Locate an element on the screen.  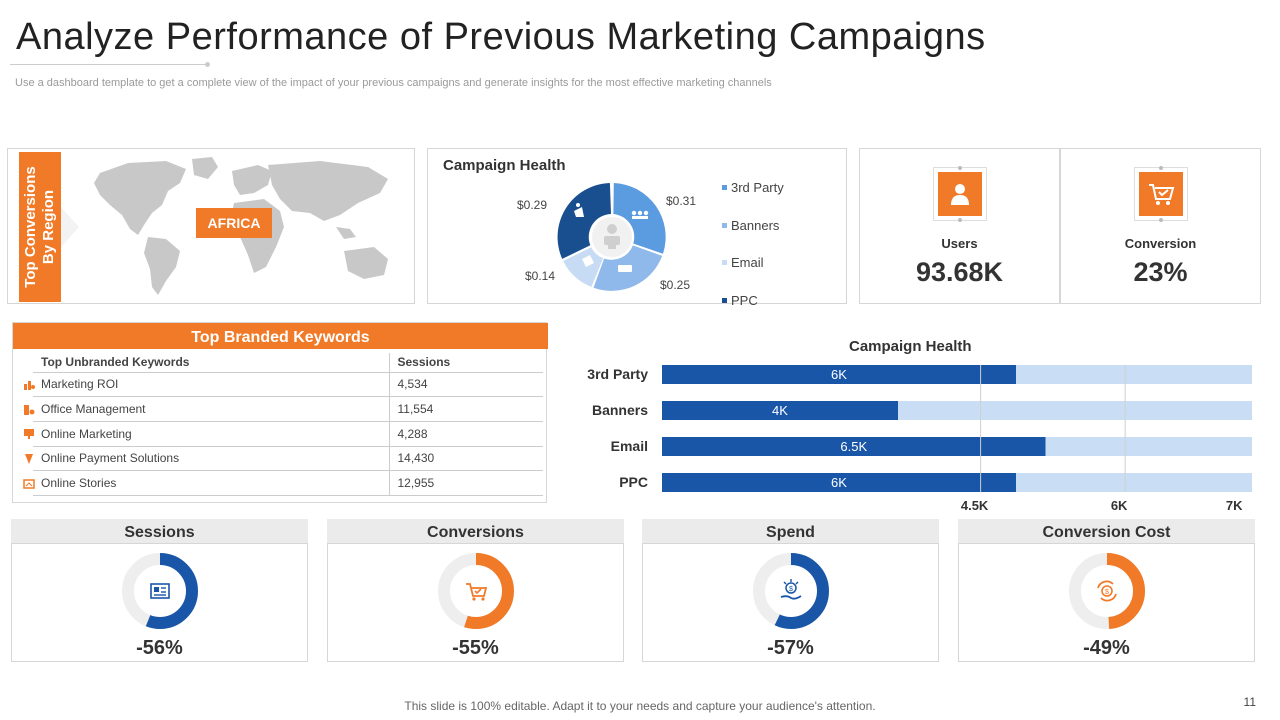
kpi-conversion-label: Conversion is located at coordinates (1160, 243).